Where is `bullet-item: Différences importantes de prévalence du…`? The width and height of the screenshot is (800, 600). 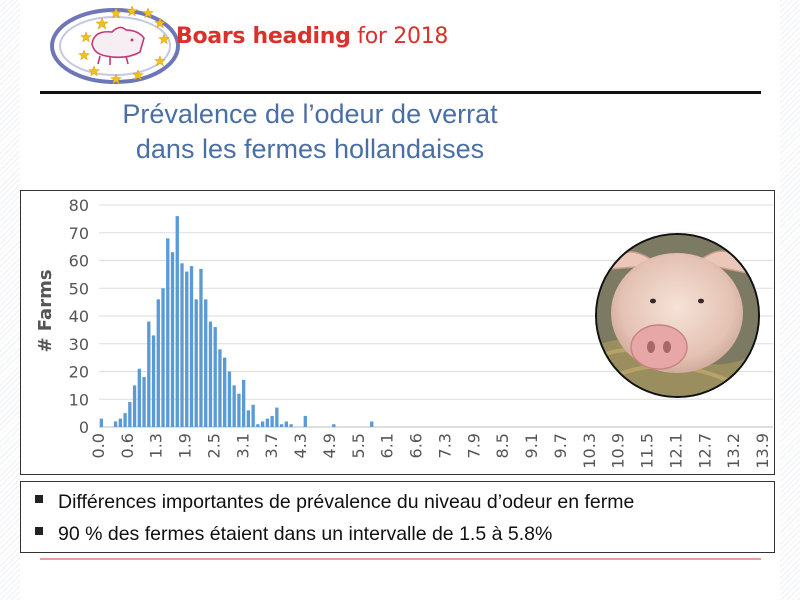 bullet-item: Différences importantes de prévalence du… is located at coordinates (334, 502).